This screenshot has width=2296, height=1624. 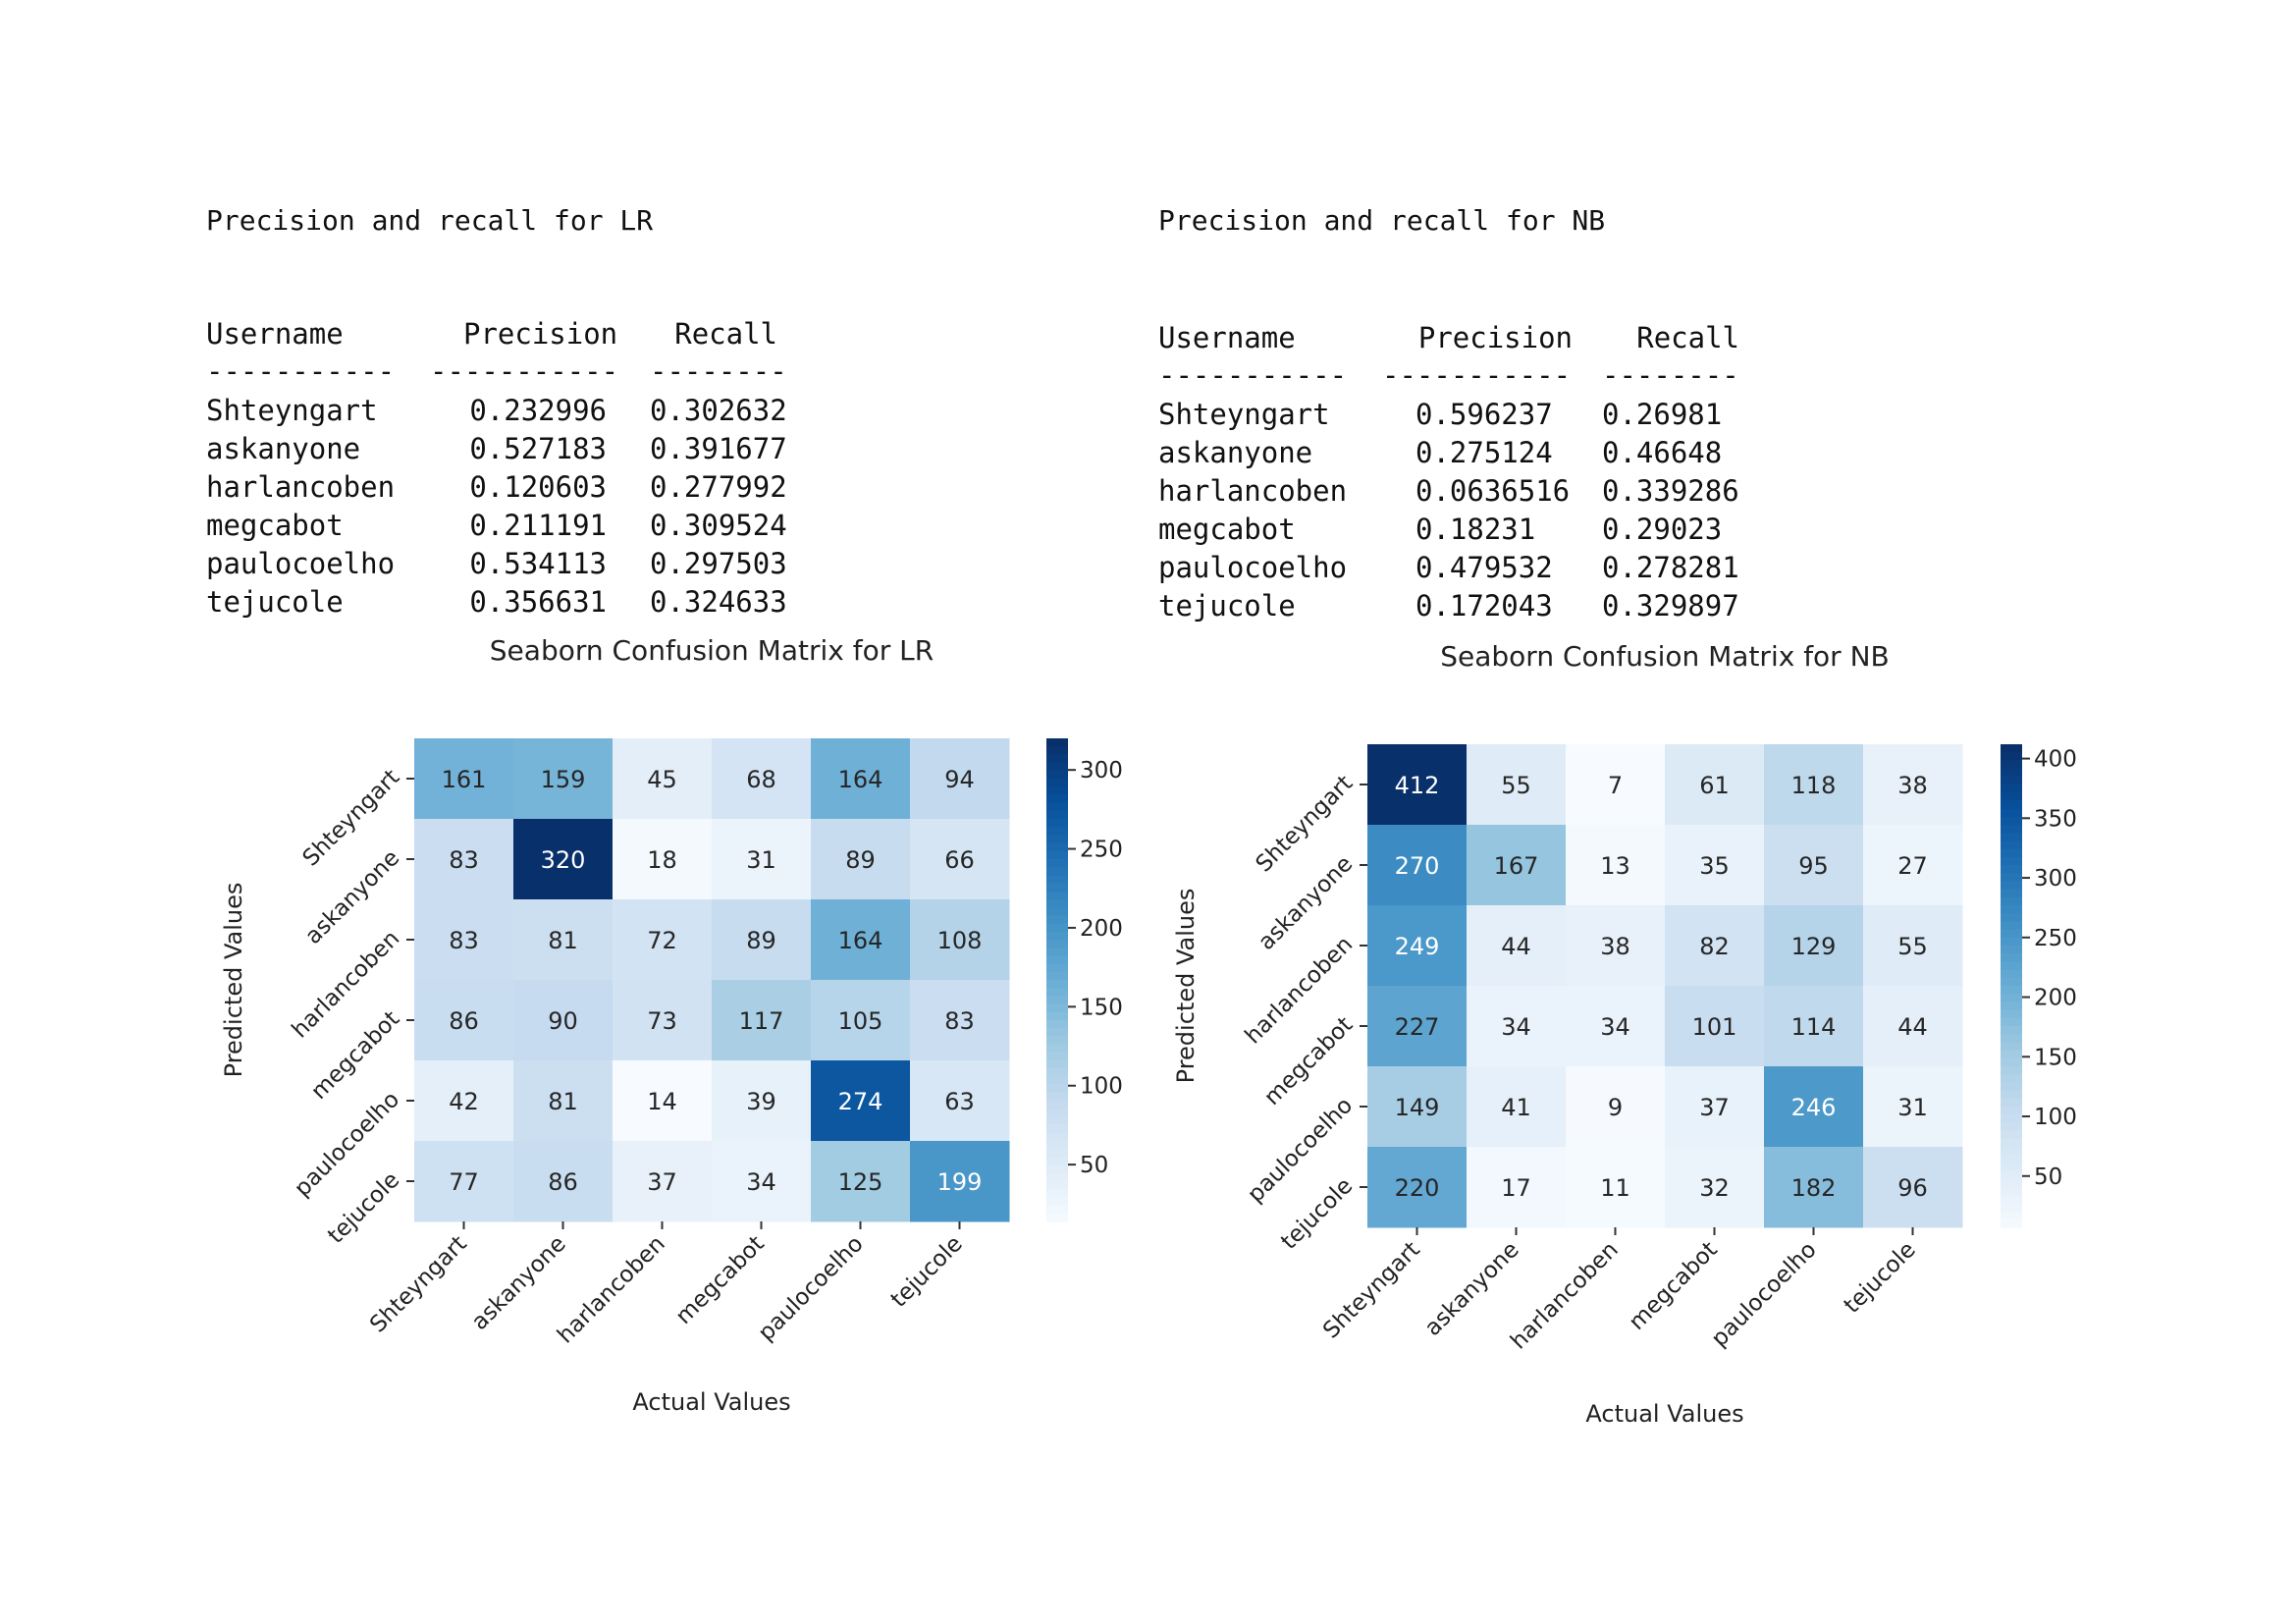 I want to click on lr-cell-label: 199, so click(x=960, y=1182).